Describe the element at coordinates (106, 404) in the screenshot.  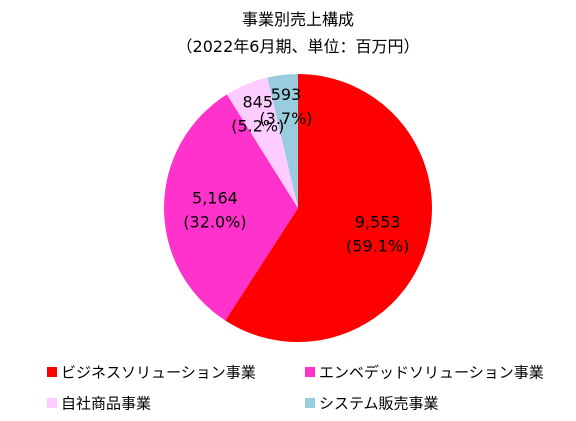
I see `legend-label-own-products: 自社商品事業` at that location.